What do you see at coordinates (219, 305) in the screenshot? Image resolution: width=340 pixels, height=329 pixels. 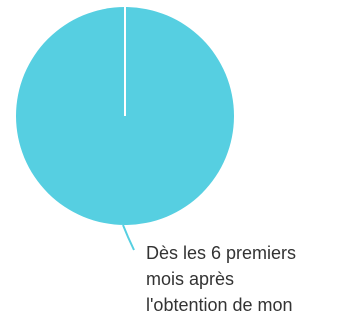 I see `pie-label-line: l'obtention de mon` at bounding box center [219, 305].